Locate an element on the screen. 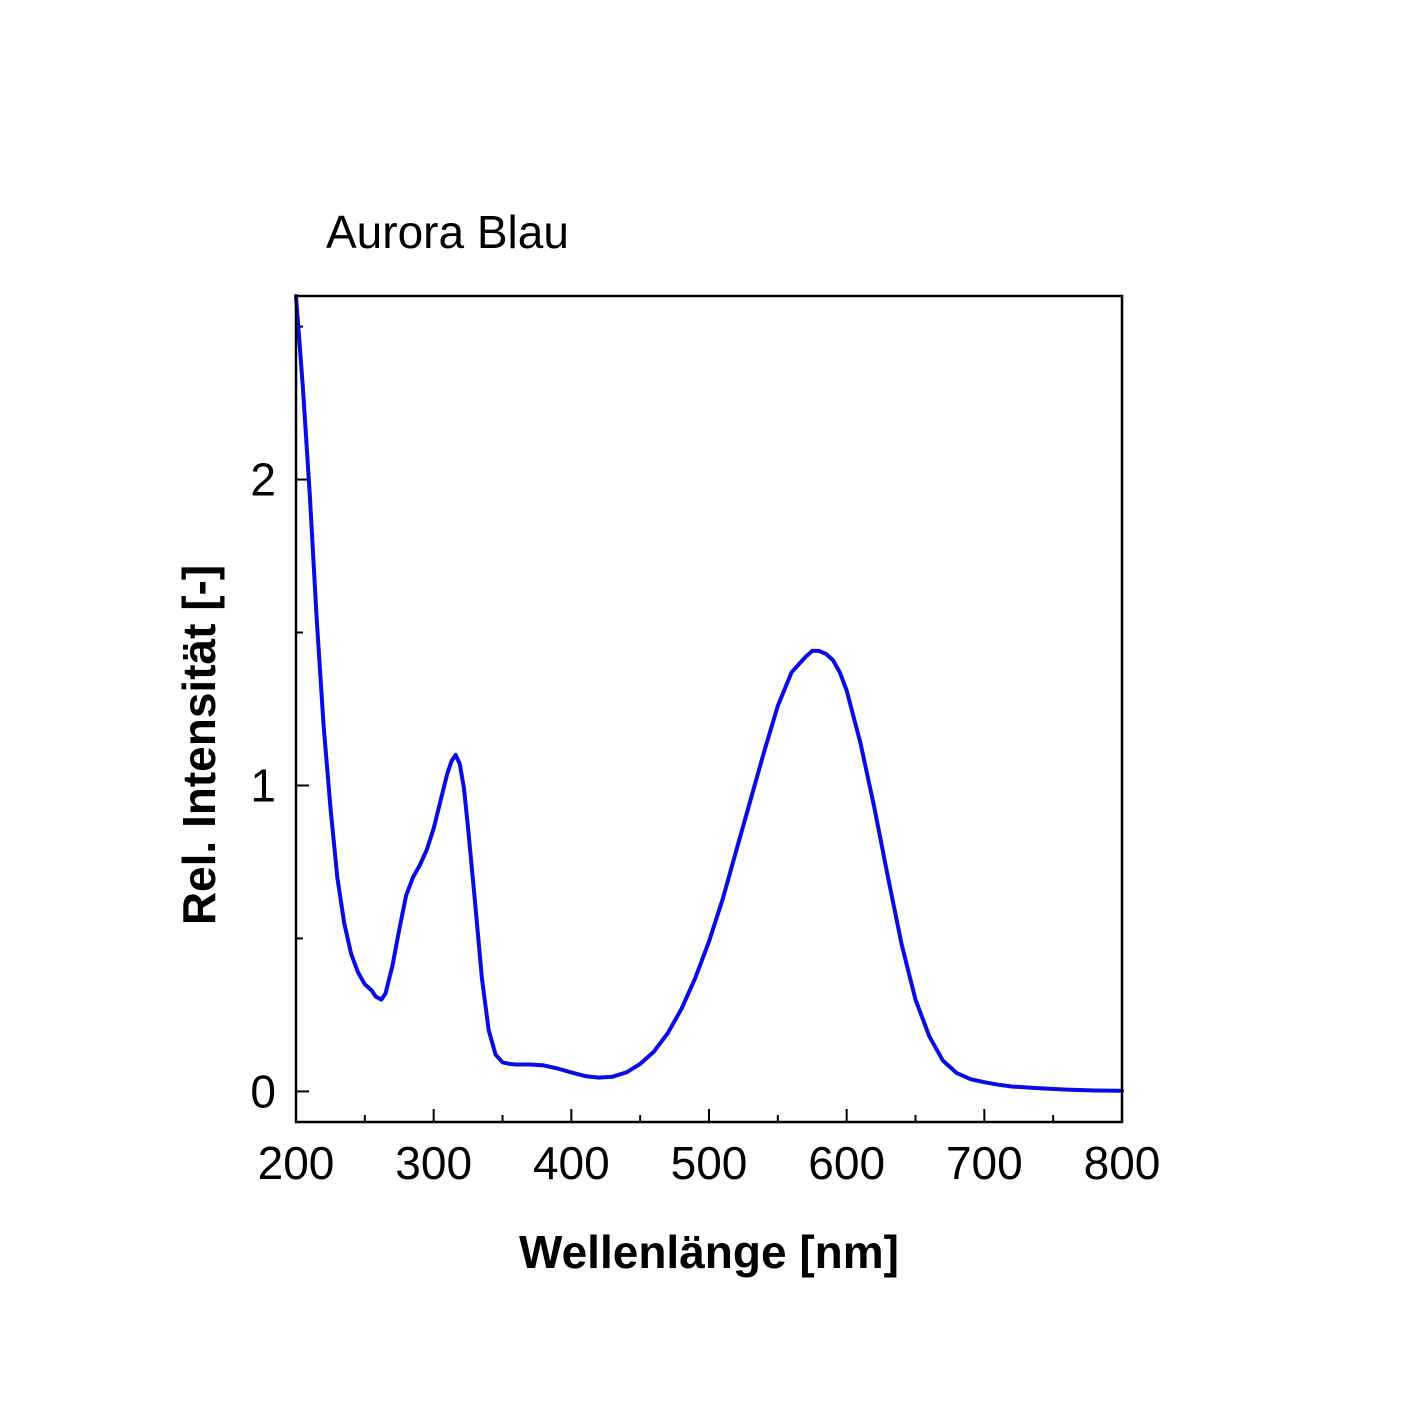 The height and width of the screenshot is (1417, 1417). x-tick-label: 700 is located at coordinates (984, 1163).